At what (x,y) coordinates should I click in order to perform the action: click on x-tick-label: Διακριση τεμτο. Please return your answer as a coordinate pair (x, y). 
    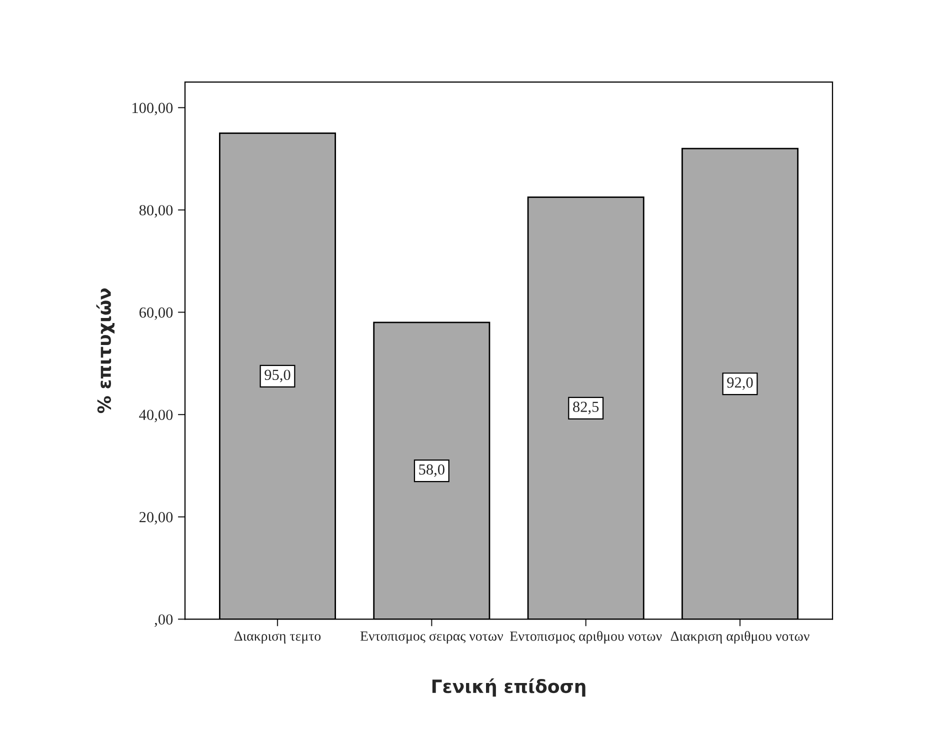
    Looking at the image, I should click on (277, 637).